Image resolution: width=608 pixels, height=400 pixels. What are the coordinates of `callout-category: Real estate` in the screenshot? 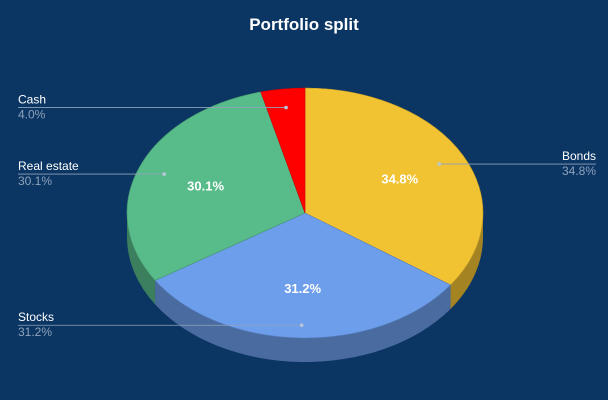 It's located at (48, 166).